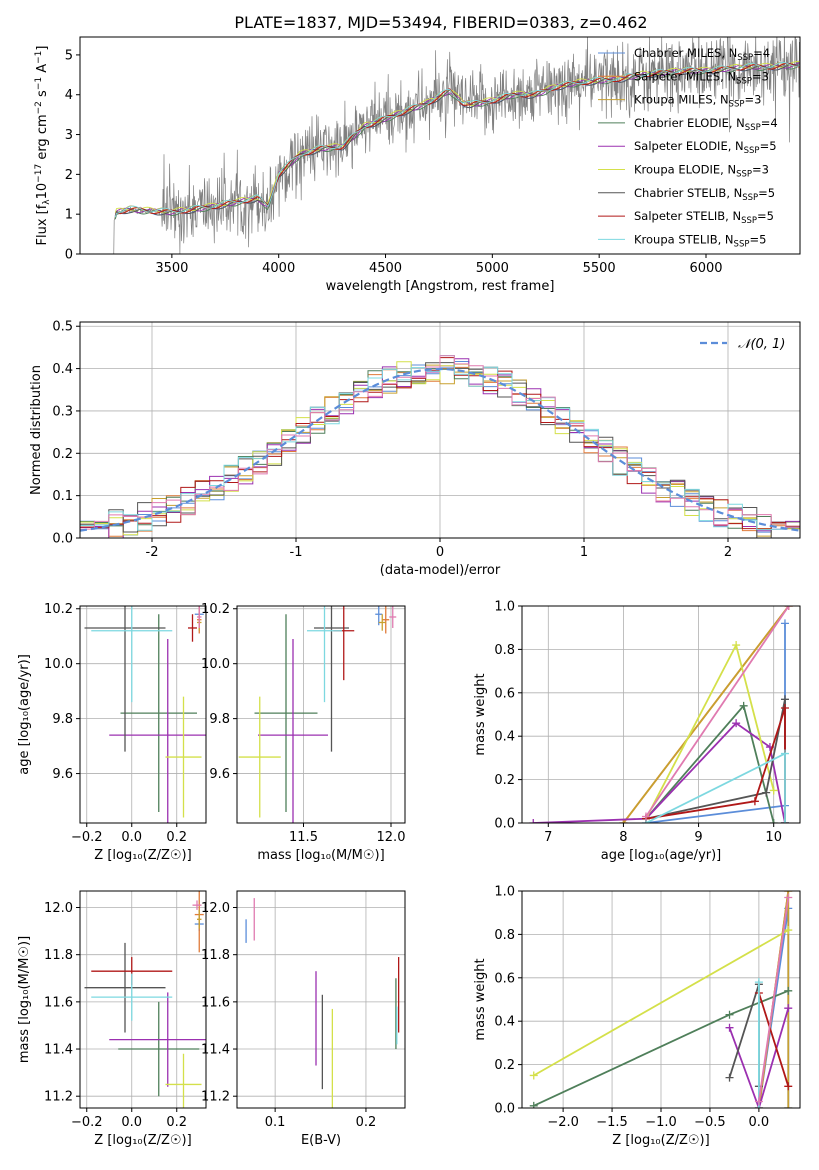 This screenshot has height=1170, width=819. What do you see at coordinates (760, 170) in the screenshot?
I see `legend-entry-suffix: =3` at bounding box center [760, 170].